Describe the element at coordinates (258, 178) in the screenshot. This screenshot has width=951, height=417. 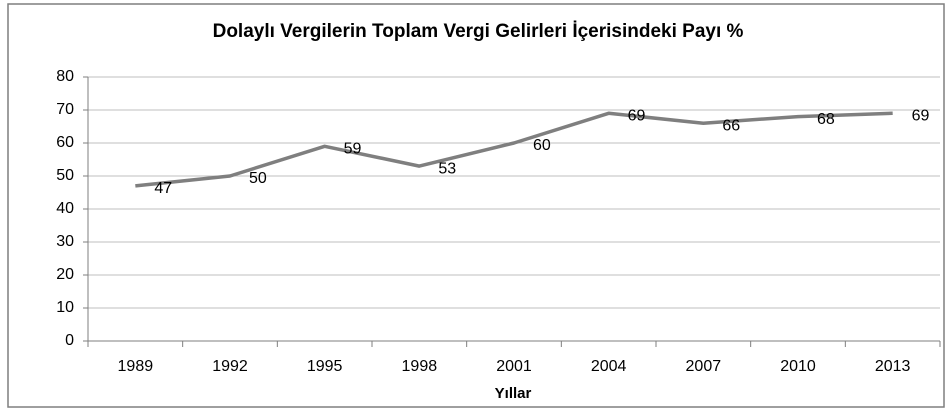
I see `data-label: 50` at that location.